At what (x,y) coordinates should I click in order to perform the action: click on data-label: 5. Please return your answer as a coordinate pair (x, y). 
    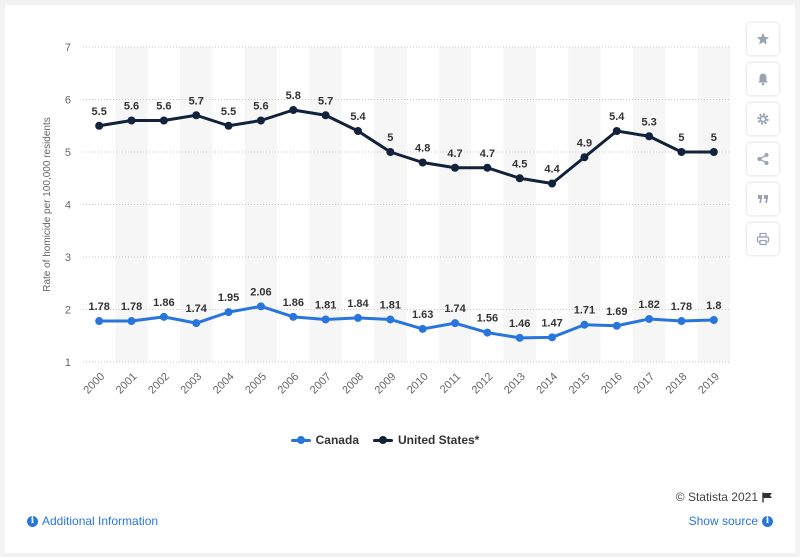
    Looking at the image, I should click on (714, 138).